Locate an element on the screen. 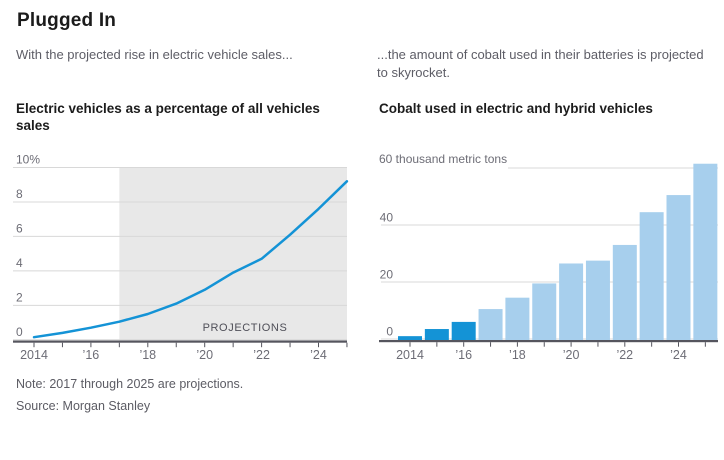 The image size is (724, 460). bar-2024 is located at coordinates (678, 268).